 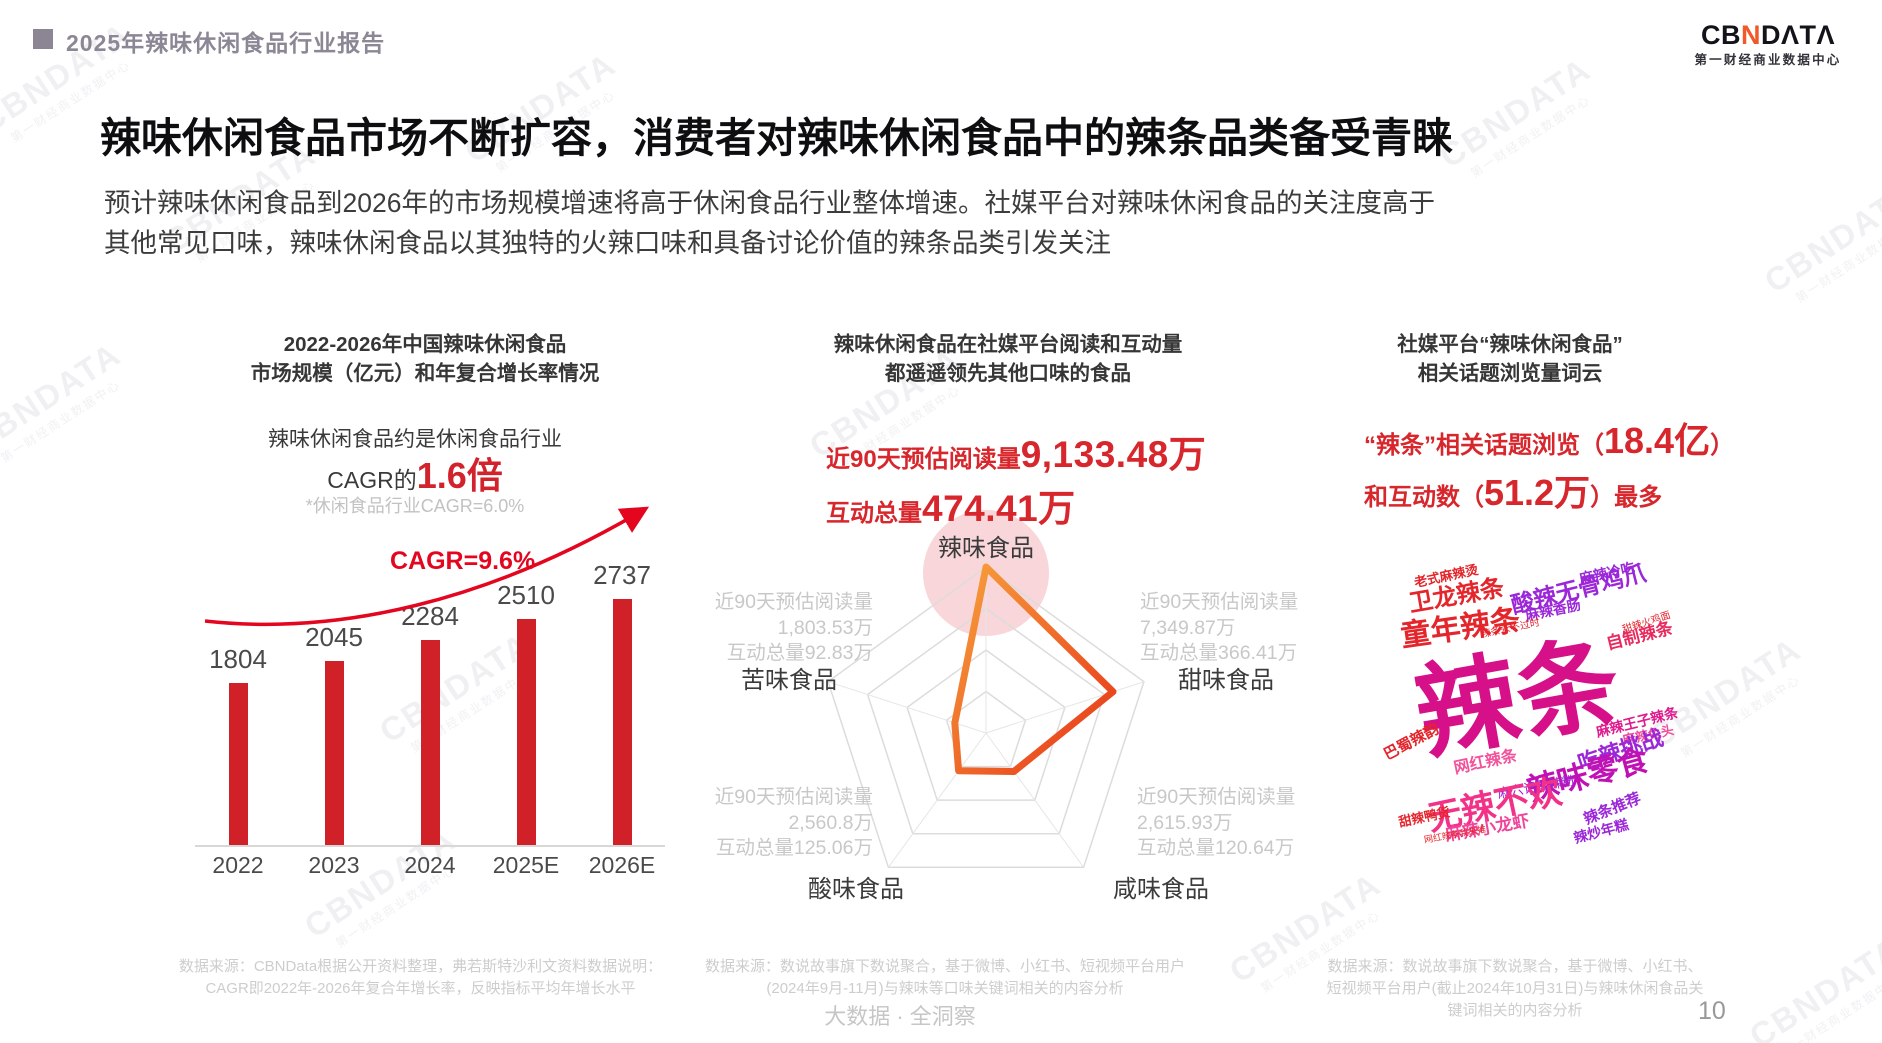 I want to click on logo-n-accent: Ν, so click(x=1750, y=35).